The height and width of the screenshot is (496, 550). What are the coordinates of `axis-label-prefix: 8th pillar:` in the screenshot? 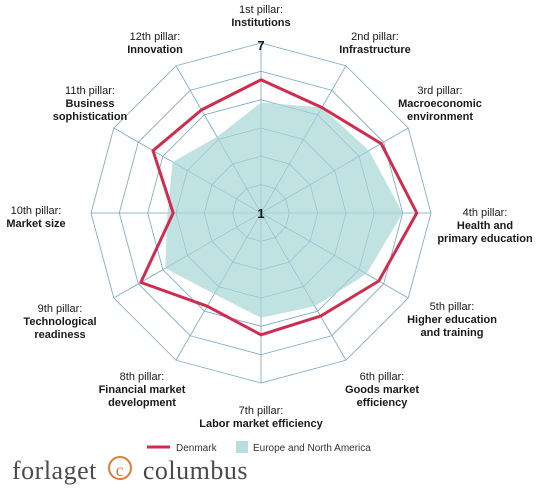 It's located at (142, 377).